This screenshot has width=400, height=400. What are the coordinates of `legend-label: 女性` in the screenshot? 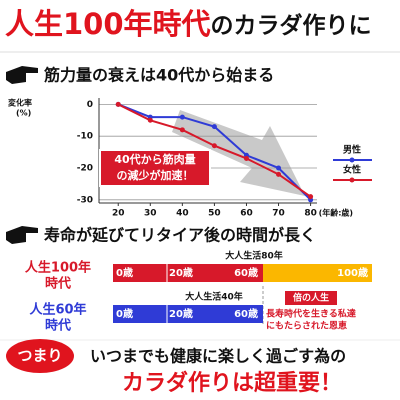 It's located at (352, 170).